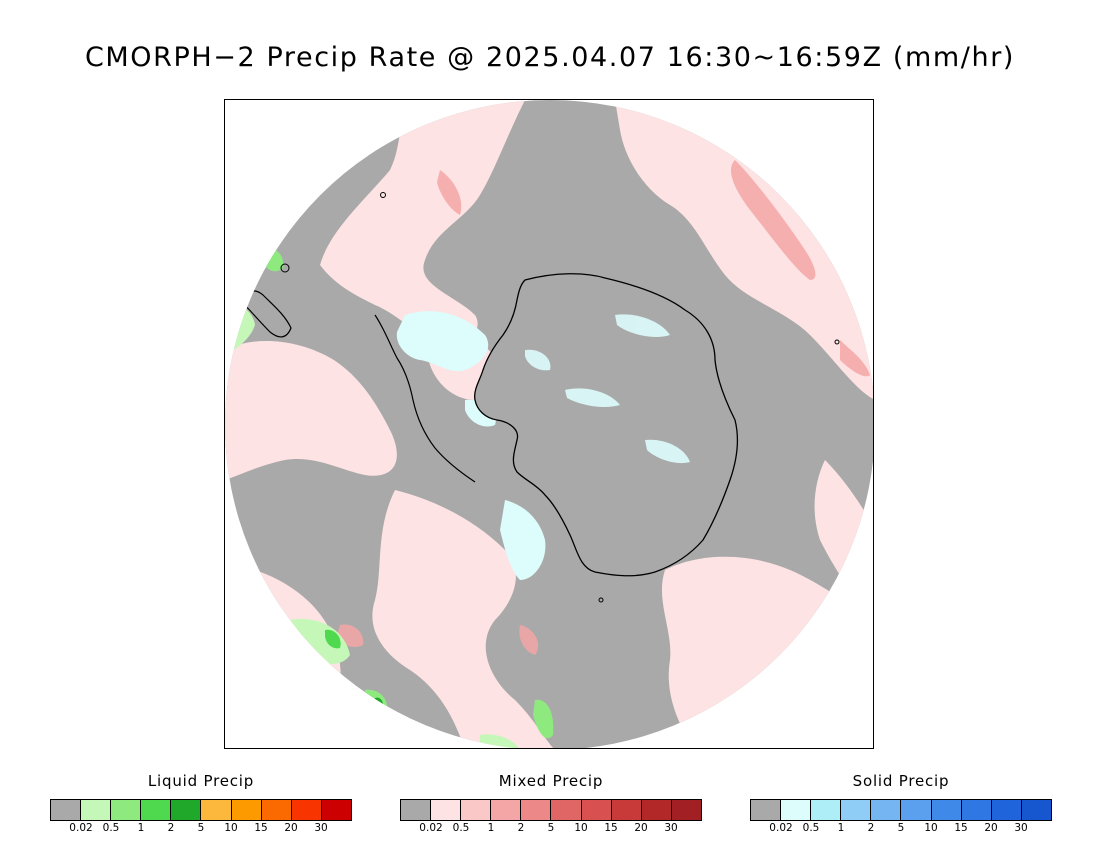 This screenshot has width=1100, height=850. What do you see at coordinates (449, 192) in the screenshot?
I see `mixed-streak-north` at bounding box center [449, 192].